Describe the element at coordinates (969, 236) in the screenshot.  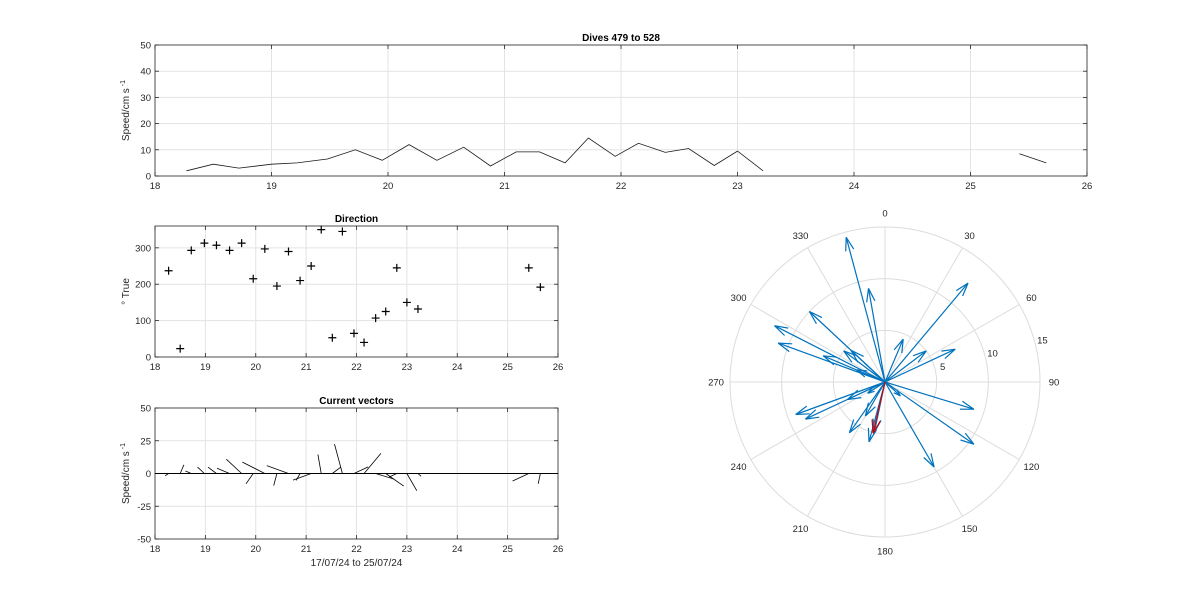
I see `polar-angle-label: 30` at that location.